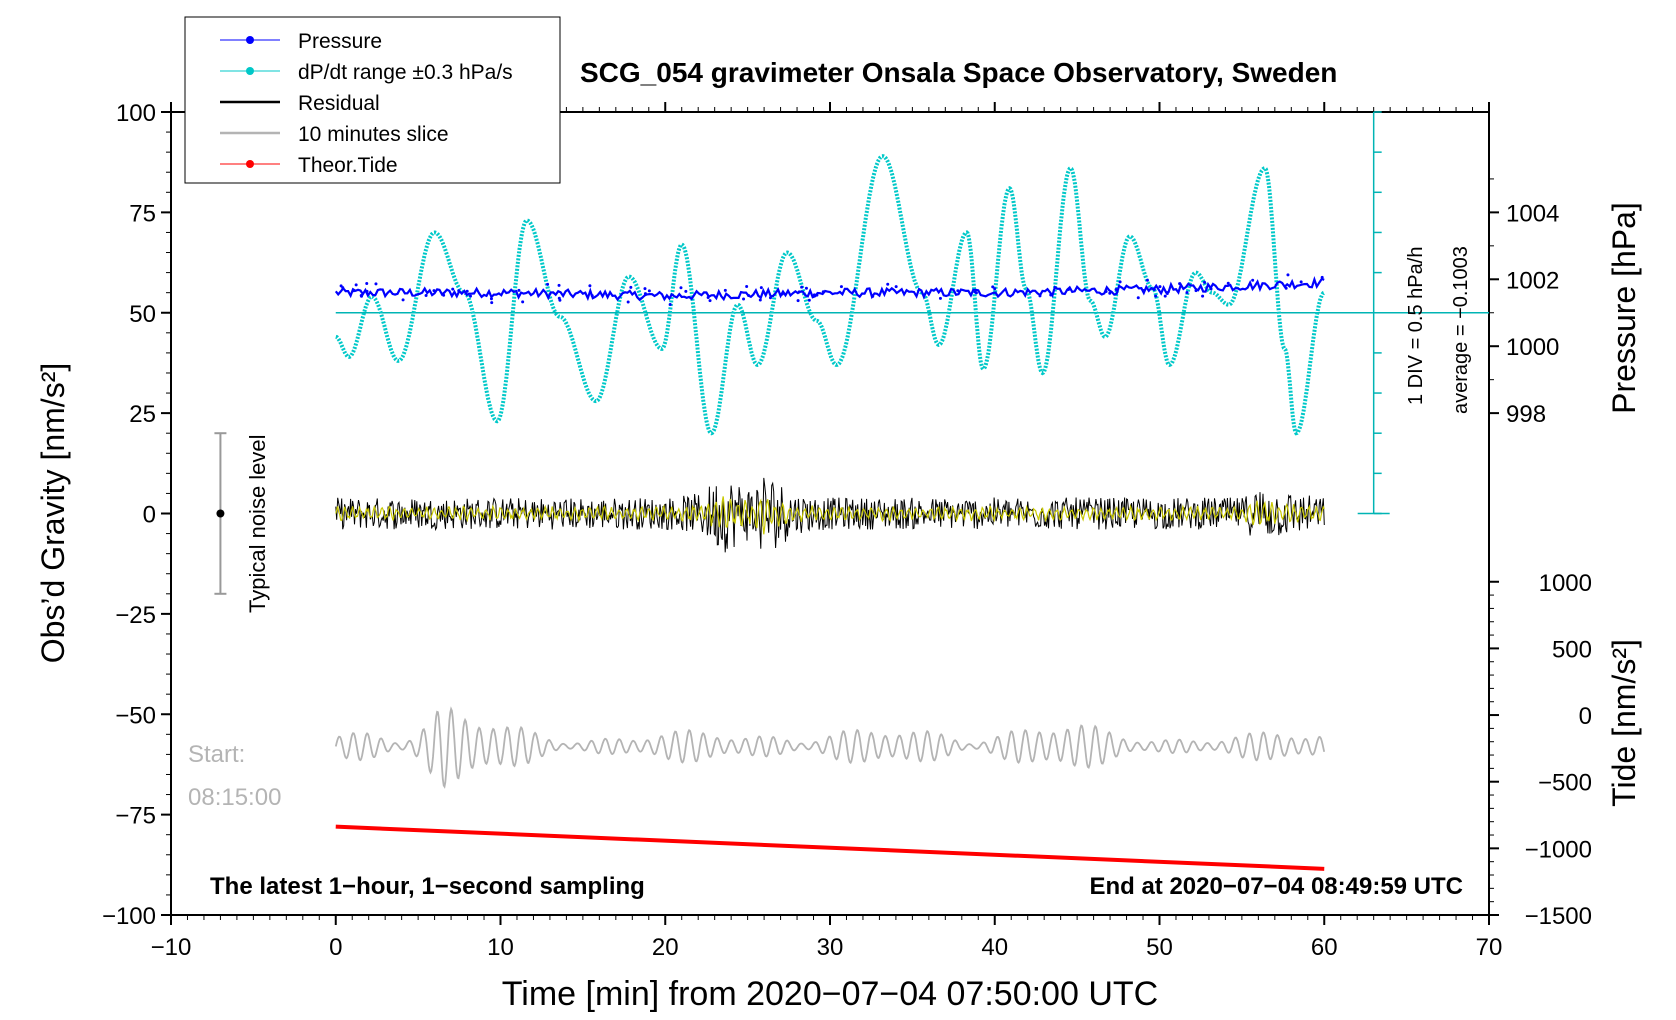  Describe the element at coordinates (830, 947) in the screenshot. I see `x-tick-label: 30` at that location.